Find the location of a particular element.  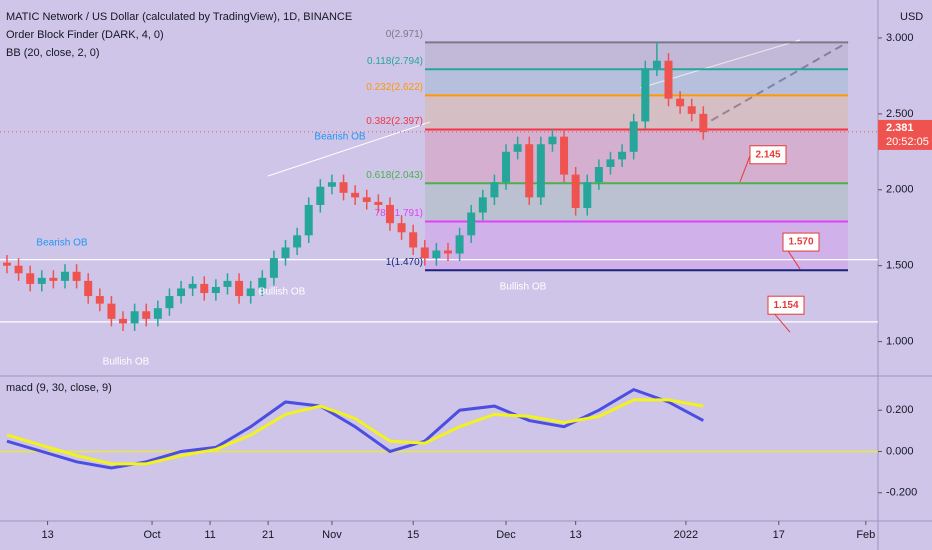

currency: USD is located at coordinates (911, 17).